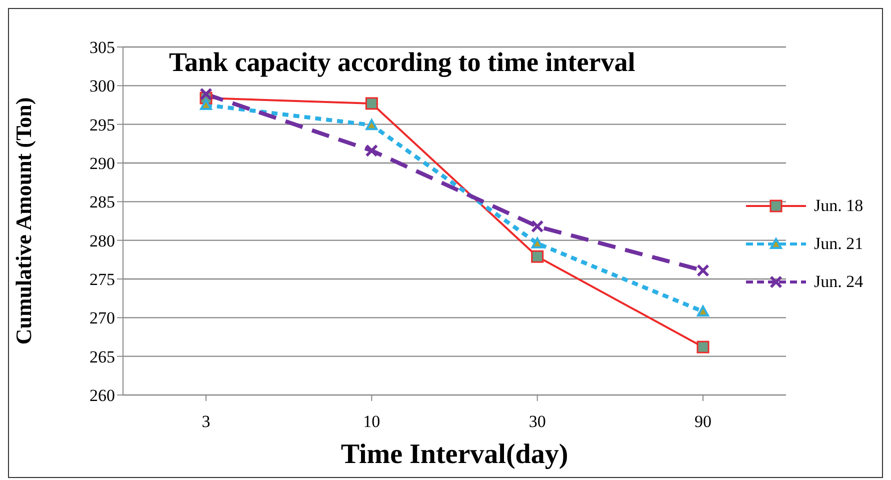 The width and height of the screenshot is (891, 480). I want to click on y-tick-label: 295, so click(102, 124).